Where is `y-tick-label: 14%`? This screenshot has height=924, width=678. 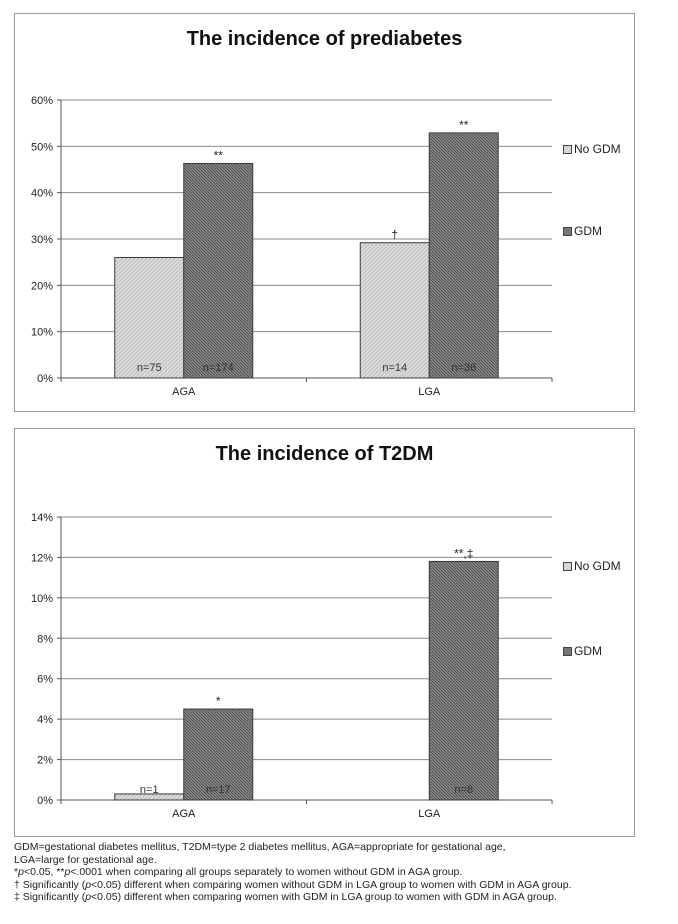
y-tick-label: 14% is located at coordinates (42, 518).